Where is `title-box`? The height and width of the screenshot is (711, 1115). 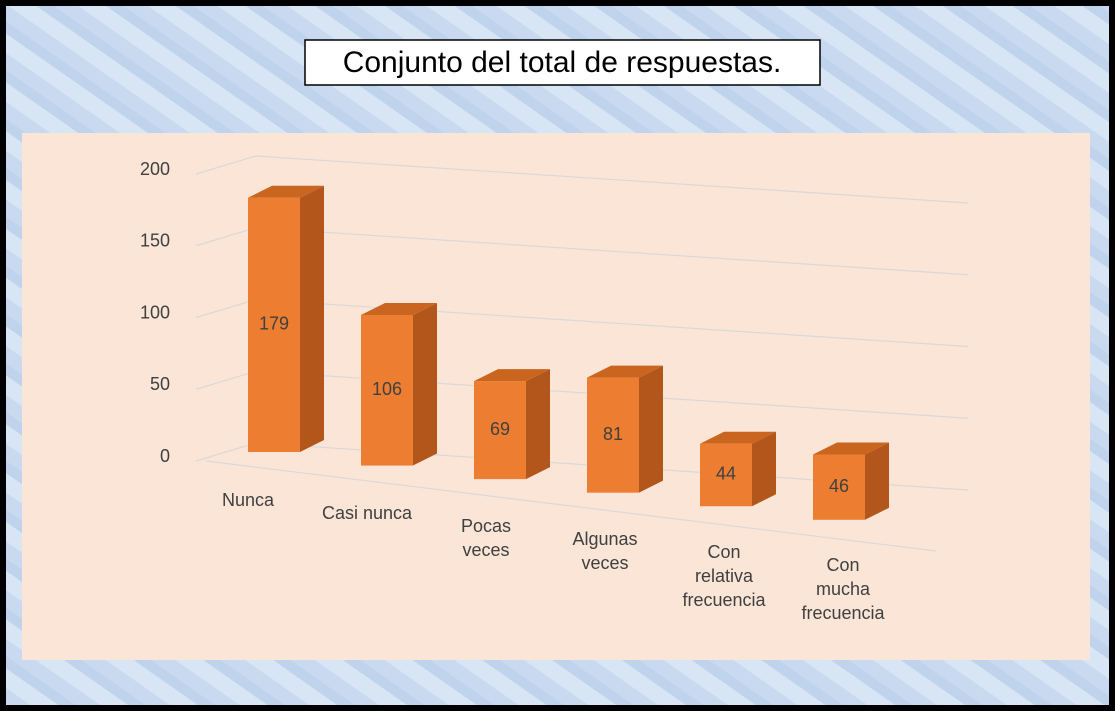 title-box is located at coordinates (562, 62).